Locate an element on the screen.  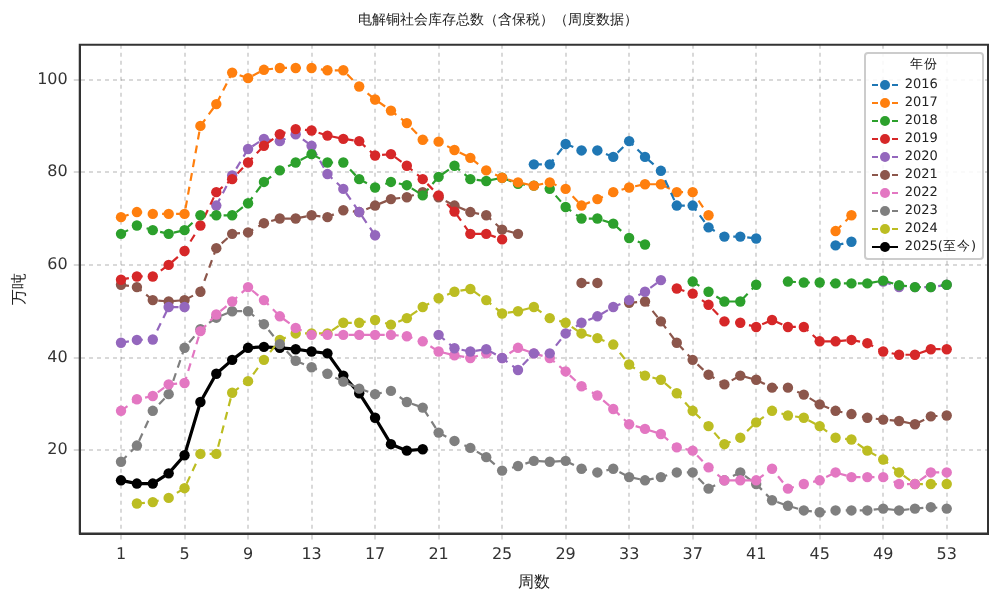
x-tick-label: 5 is located at coordinates (184, 554).